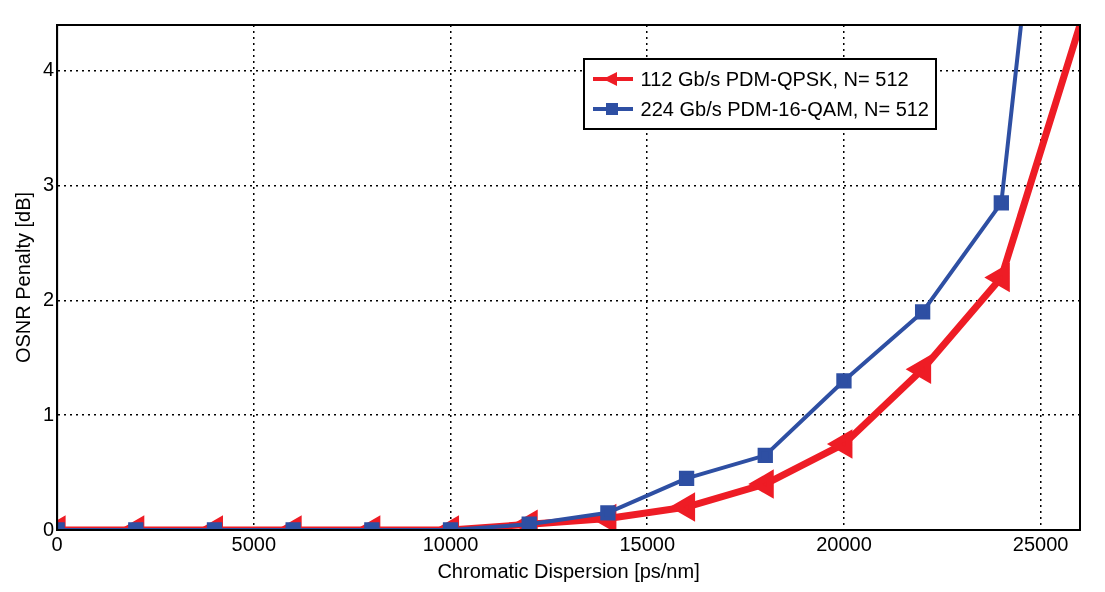 The height and width of the screenshot is (592, 1105). Describe the element at coordinates (568, 570) in the screenshot. I see `x-axis-title: Chromatic Dispersion [ps/nm]` at that location.